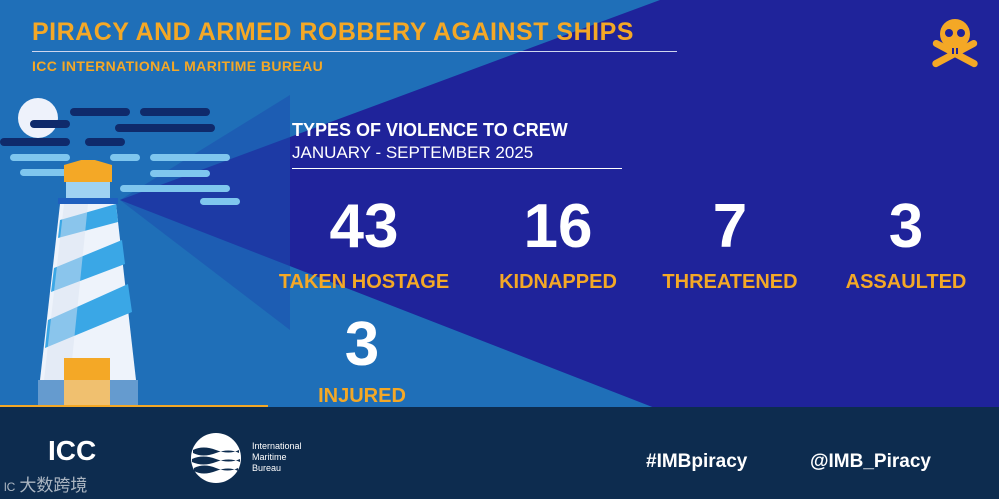 Image resolution: width=999 pixels, height=499 pixels. I want to click on dark-clouds, so click(107, 127).